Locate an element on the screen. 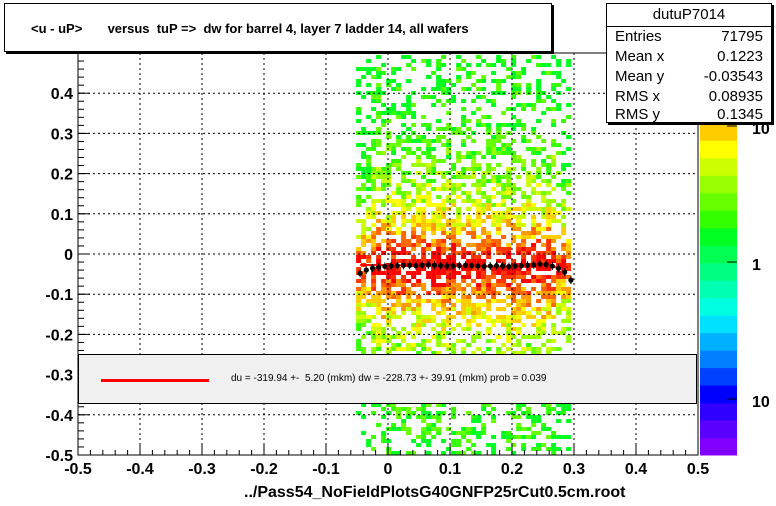 This screenshot has width=776, height=506. stats-key: Mean x is located at coordinates (640, 56).